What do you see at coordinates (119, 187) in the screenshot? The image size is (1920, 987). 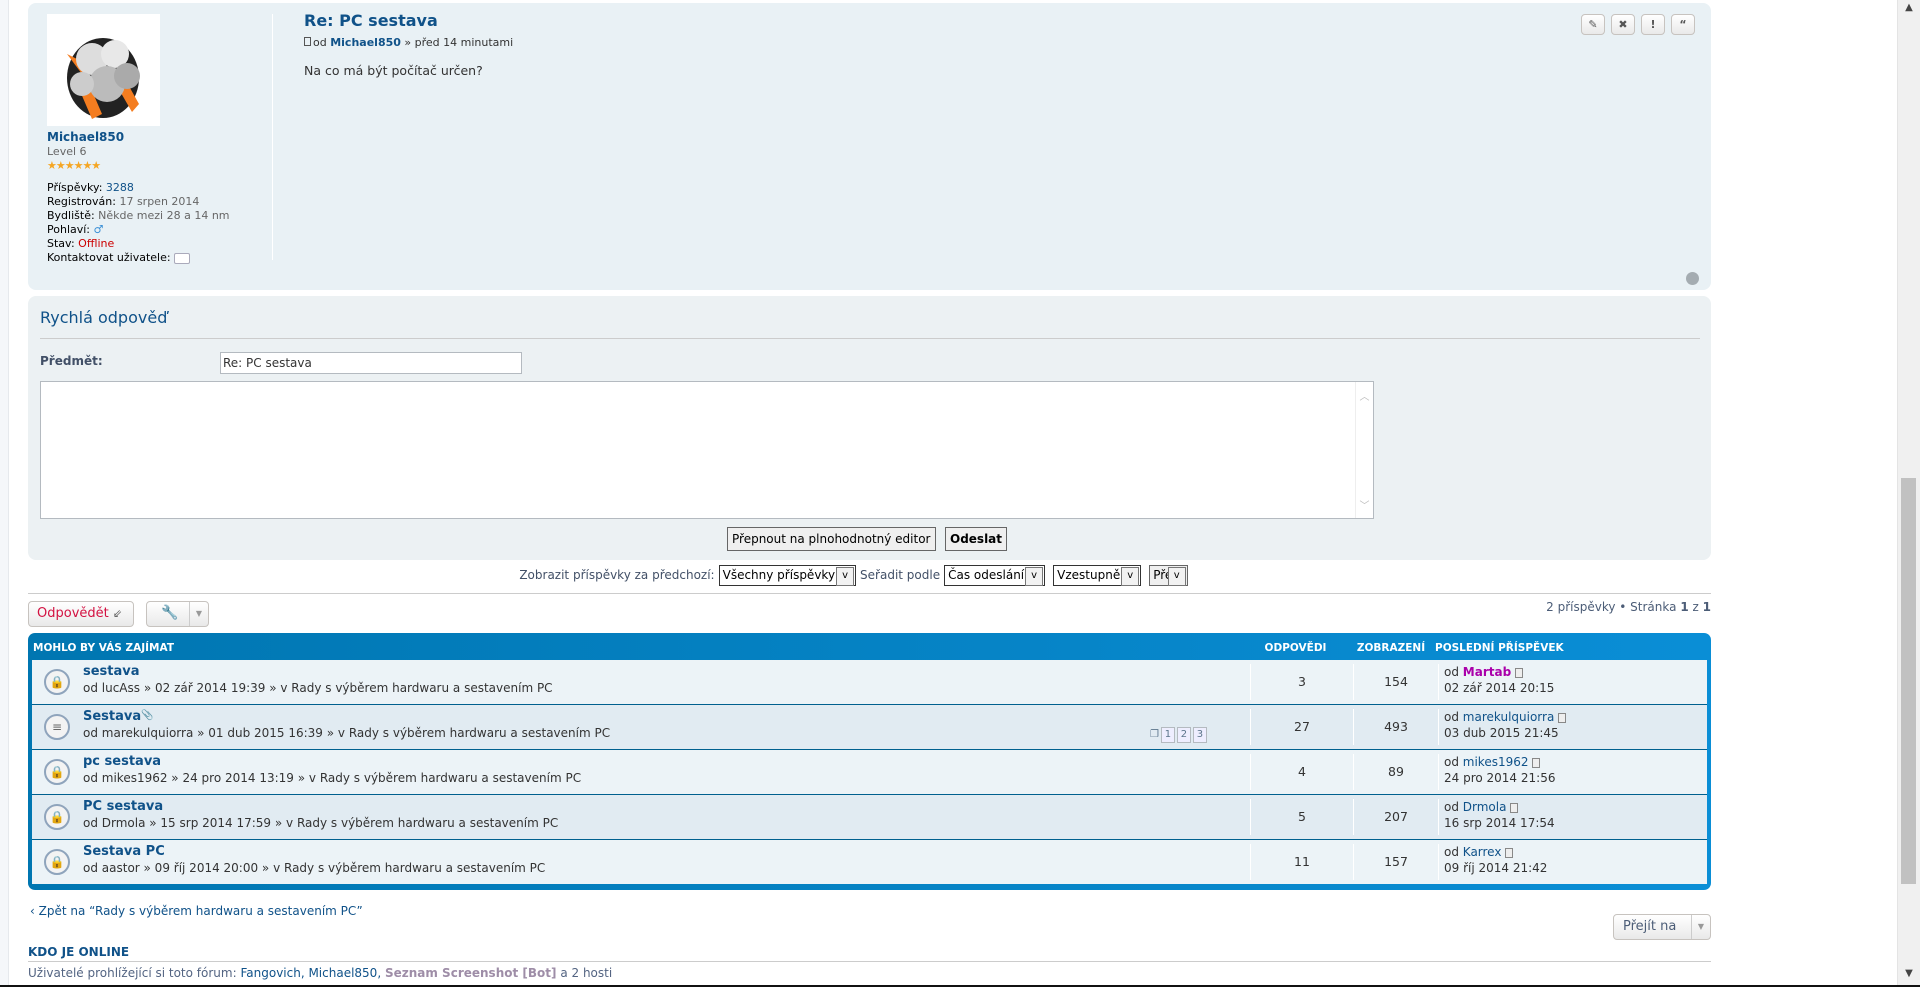 I see `posts-count: 3288` at bounding box center [119, 187].